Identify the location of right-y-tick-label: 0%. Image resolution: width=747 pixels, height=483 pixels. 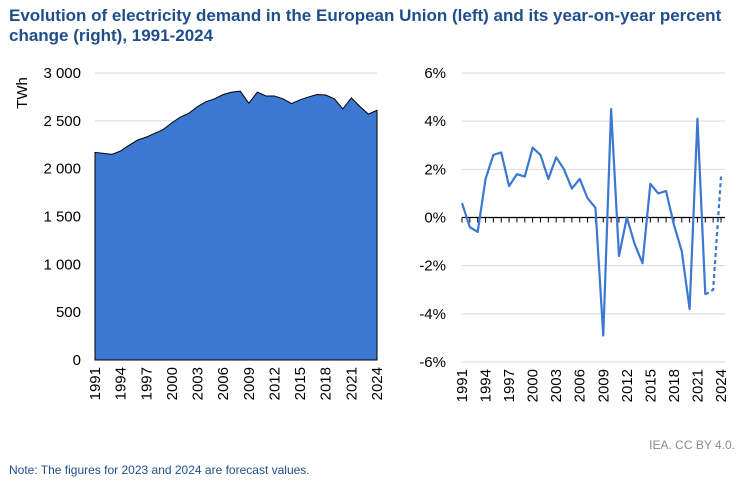
(435, 218).